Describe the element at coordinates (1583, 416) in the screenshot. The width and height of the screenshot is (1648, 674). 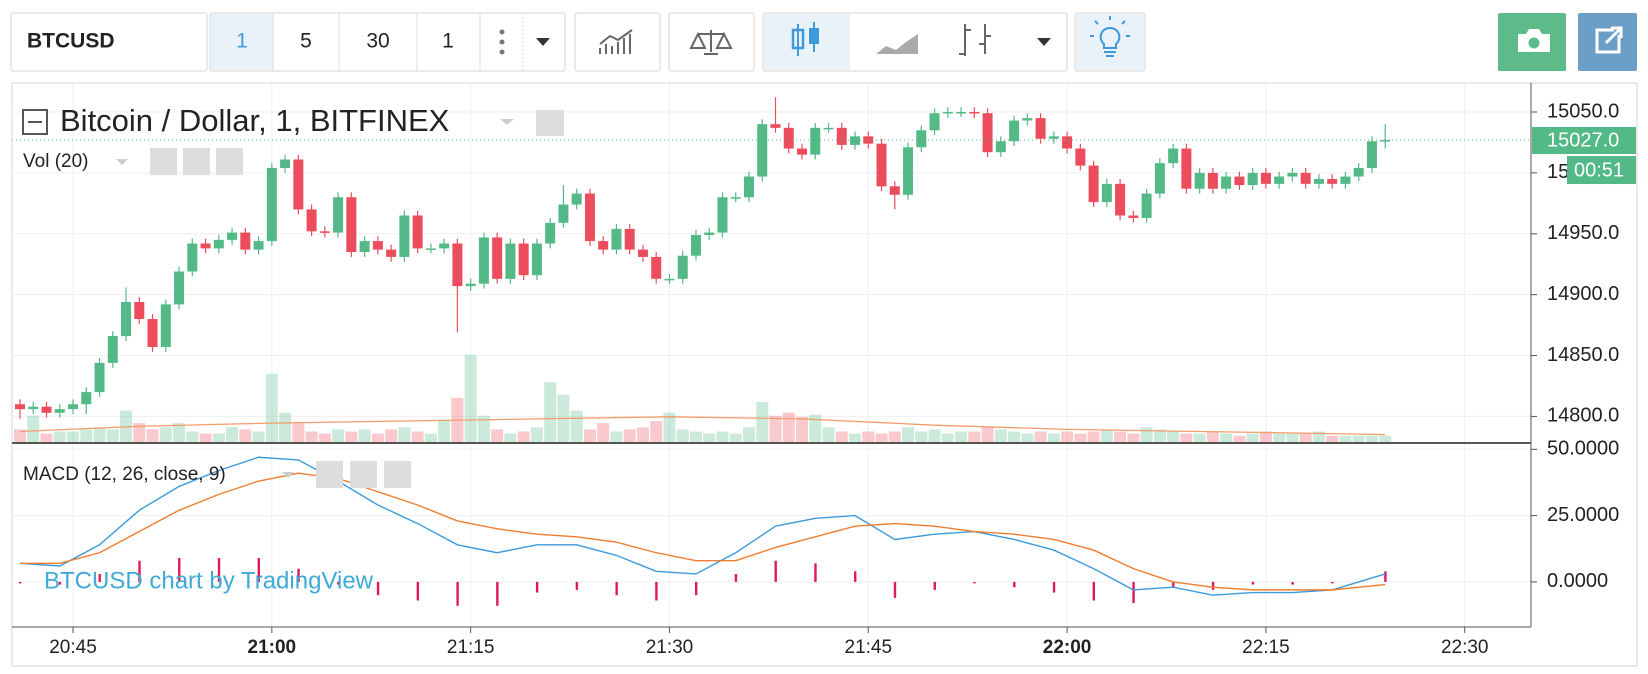
I see `y-tick-label: 14800.0` at that location.